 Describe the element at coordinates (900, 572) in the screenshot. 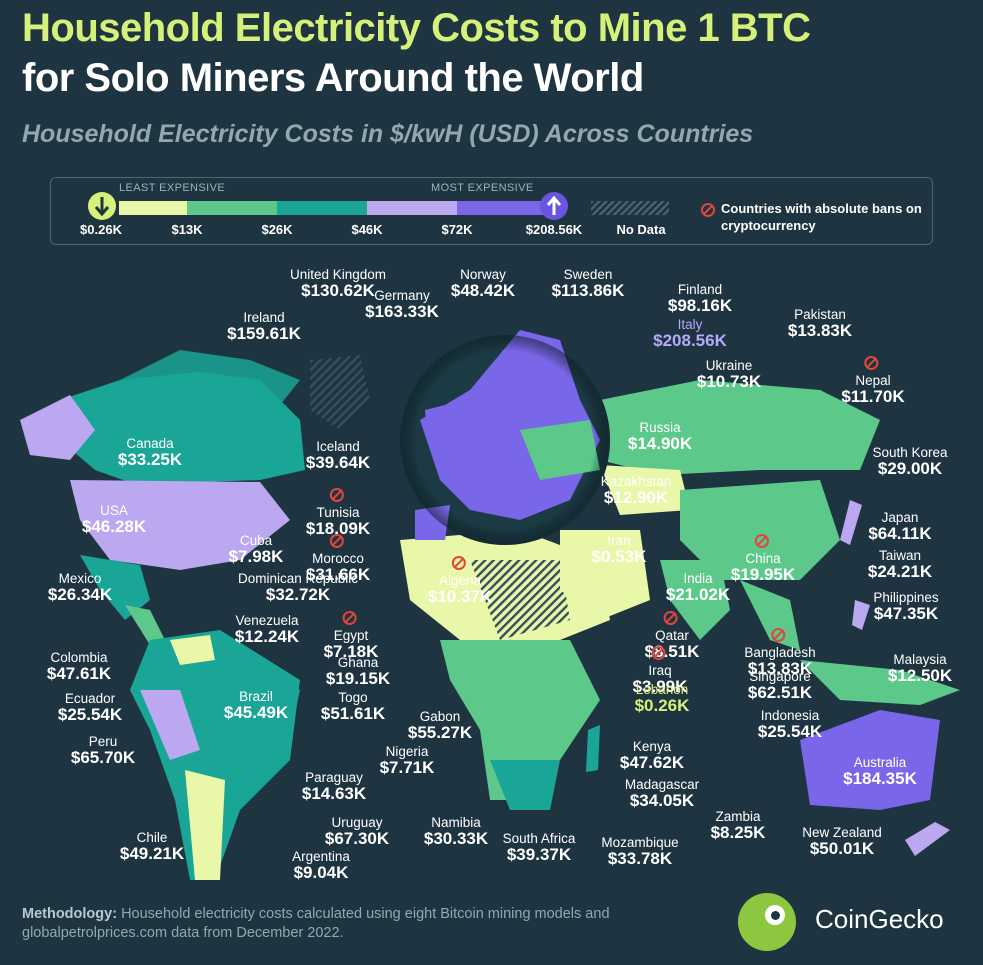

I see `country-value: $24.21K` at that location.